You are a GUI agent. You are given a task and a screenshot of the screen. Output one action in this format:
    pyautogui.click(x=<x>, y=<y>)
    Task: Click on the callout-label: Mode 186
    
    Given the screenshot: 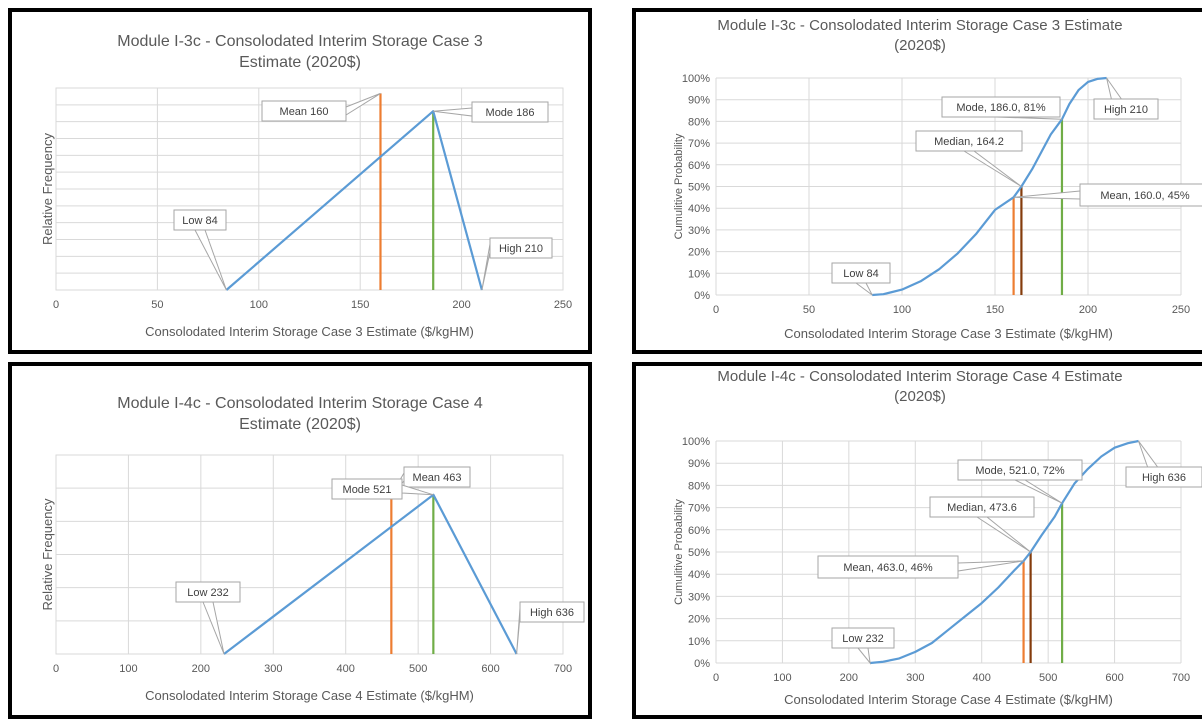 What is the action you would take?
    pyautogui.click(x=510, y=113)
    